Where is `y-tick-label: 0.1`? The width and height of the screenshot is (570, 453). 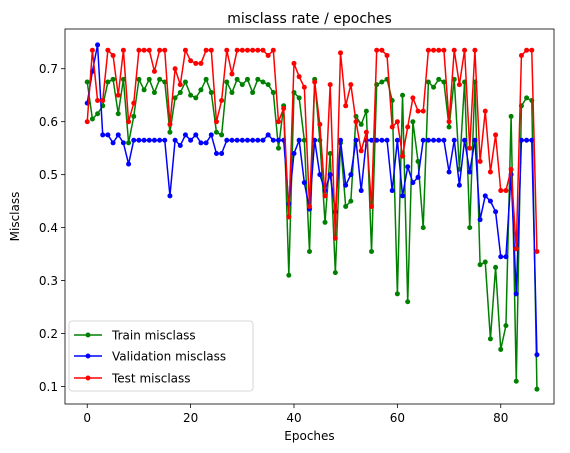
y-tick-label: 0.1 is located at coordinates (48, 387).